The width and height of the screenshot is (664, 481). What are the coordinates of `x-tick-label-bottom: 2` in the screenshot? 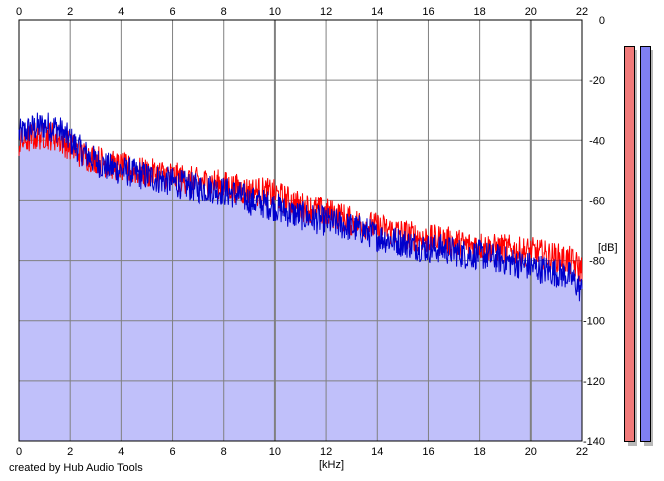 It's located at (70, 452).